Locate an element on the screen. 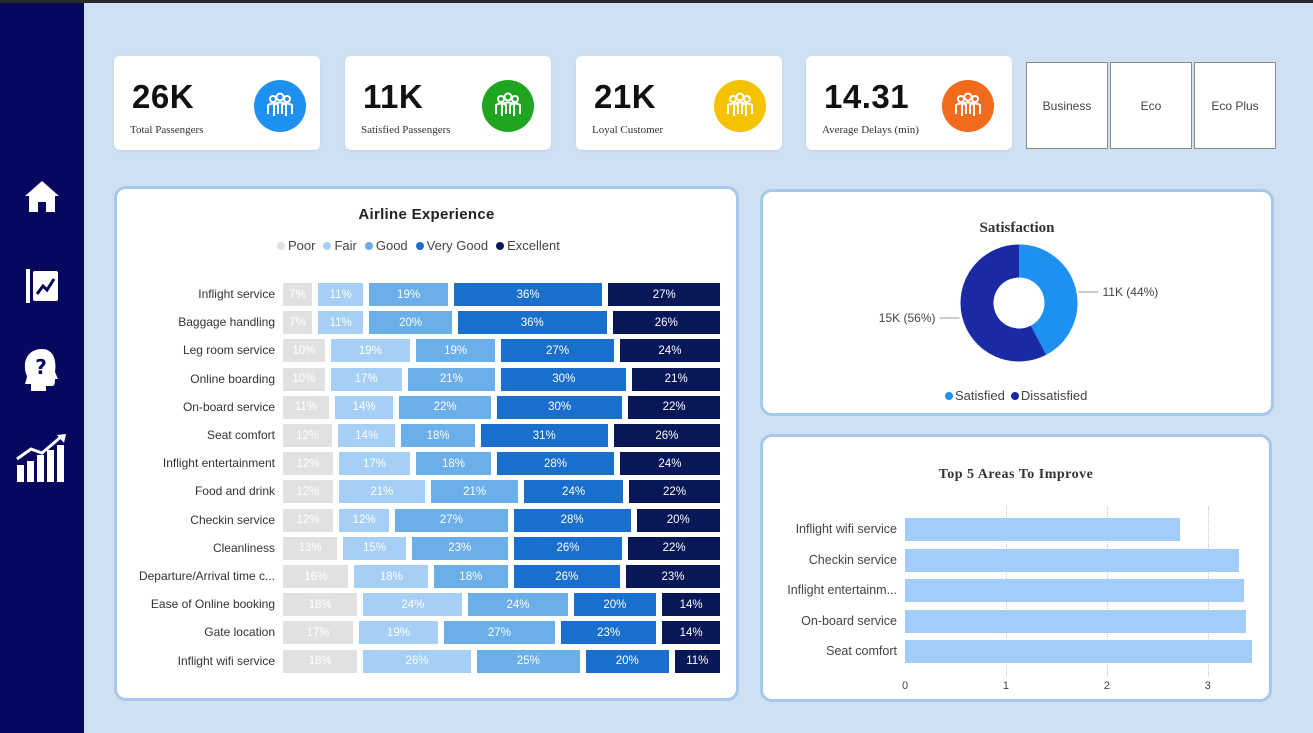 The width and height of the screenshot is (1313, 733). nav-analytics-button is located at coordinates (42, 458).